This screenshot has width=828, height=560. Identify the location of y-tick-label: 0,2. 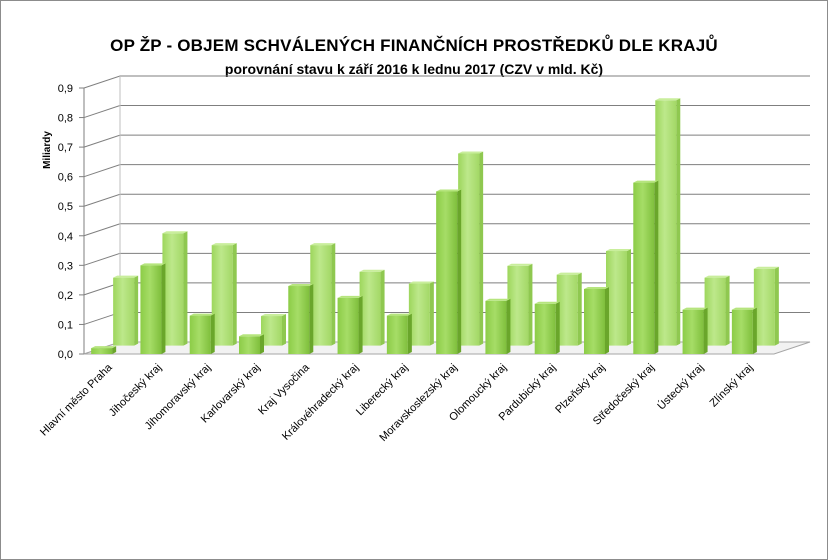
(65, 296).